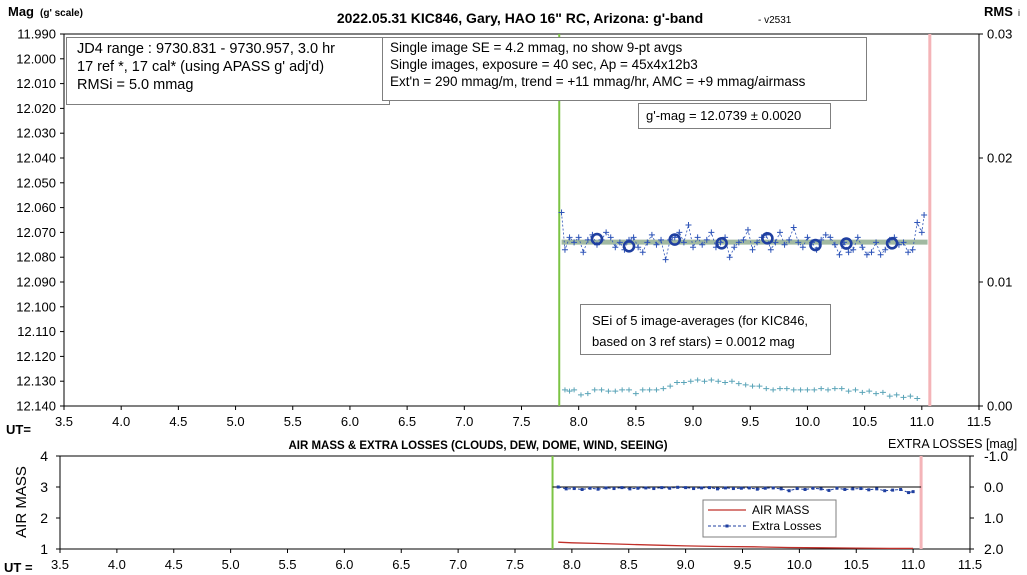  Describe the element at coordinates (36, 356) in the screenshot. I see `y-tick-label: 12.120` at that location.